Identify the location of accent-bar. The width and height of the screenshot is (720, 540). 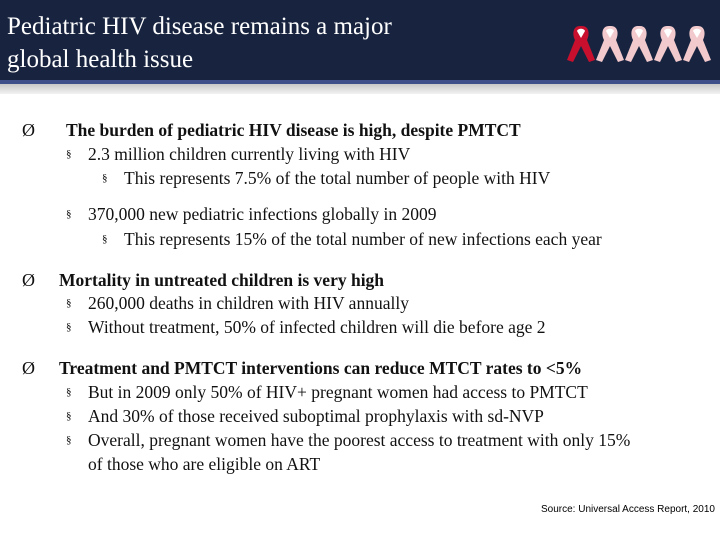
(360, 82).